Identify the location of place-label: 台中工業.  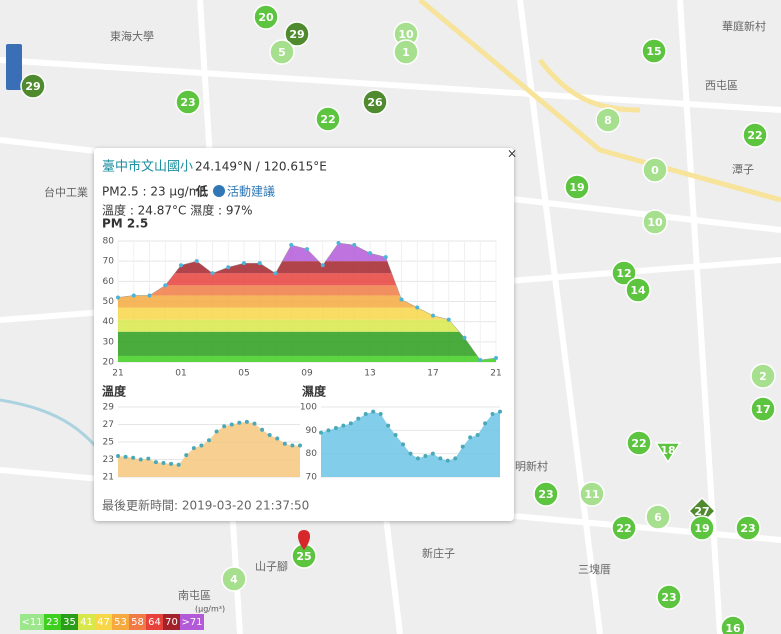
(66, 192).